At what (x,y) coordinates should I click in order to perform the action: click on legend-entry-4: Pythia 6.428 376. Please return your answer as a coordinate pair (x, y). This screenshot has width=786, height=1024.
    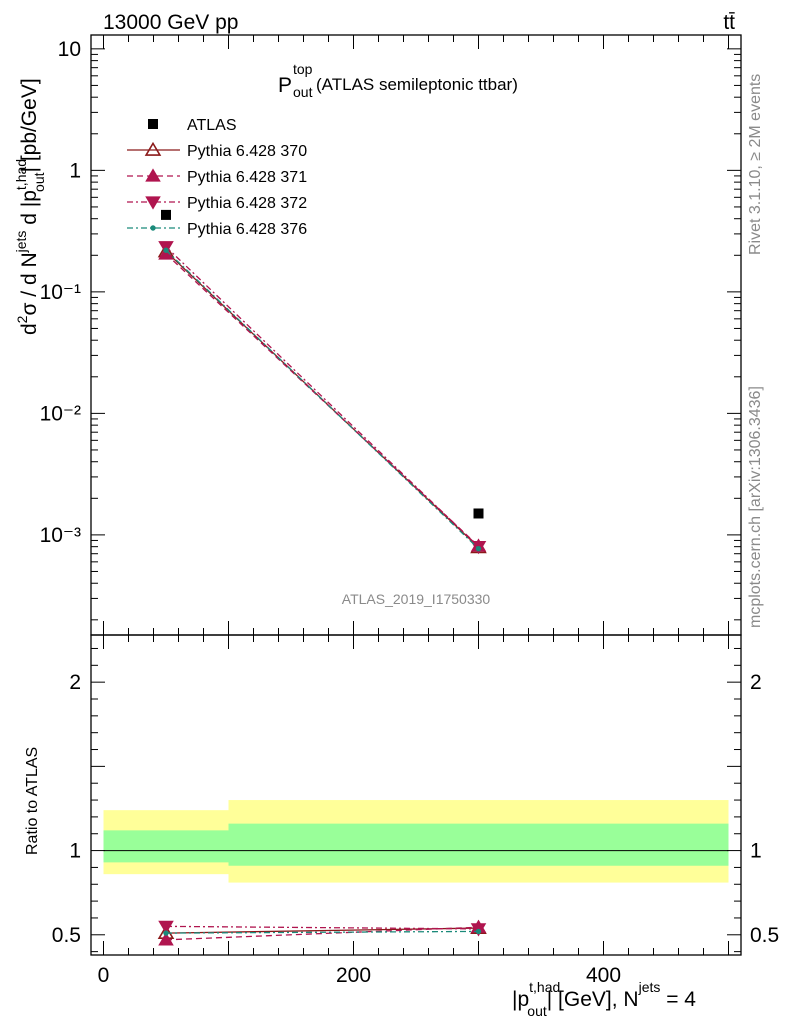
    Looking at the image, I should click on (217, 229).